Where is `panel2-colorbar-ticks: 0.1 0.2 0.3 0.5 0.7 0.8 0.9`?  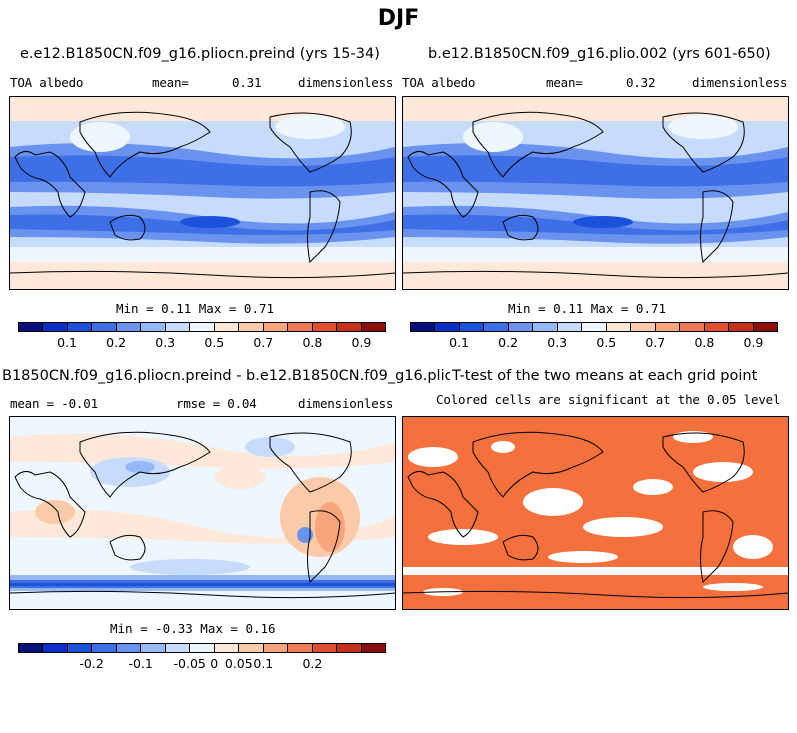 panel2-colorbar-ticks: 0.1 0.2 0.3 0.5 0.7 0.8 0.9 is located at coordinates (594, 342).